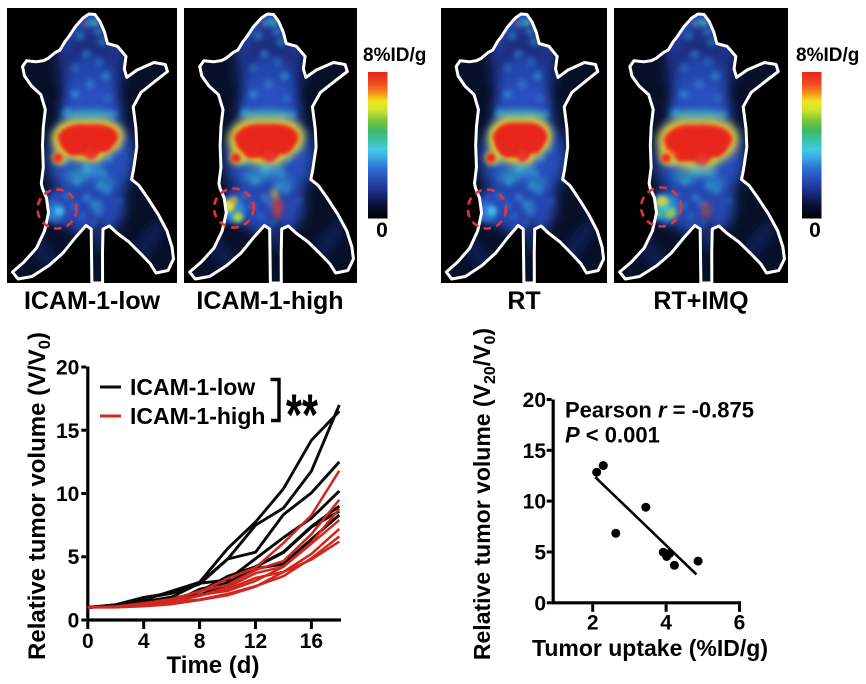 This screenshot has width=866, height=684. Describe the element at coordinates (740, 623) in the screenshot. I see `svg-text: 6` at that location.